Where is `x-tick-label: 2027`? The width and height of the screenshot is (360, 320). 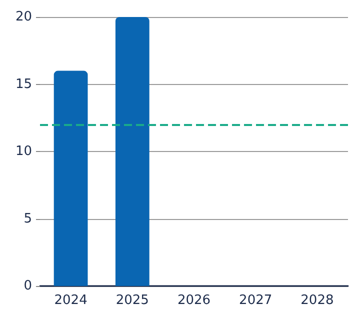
x-tick-label: 2027 is located at coordinates (255, 300).